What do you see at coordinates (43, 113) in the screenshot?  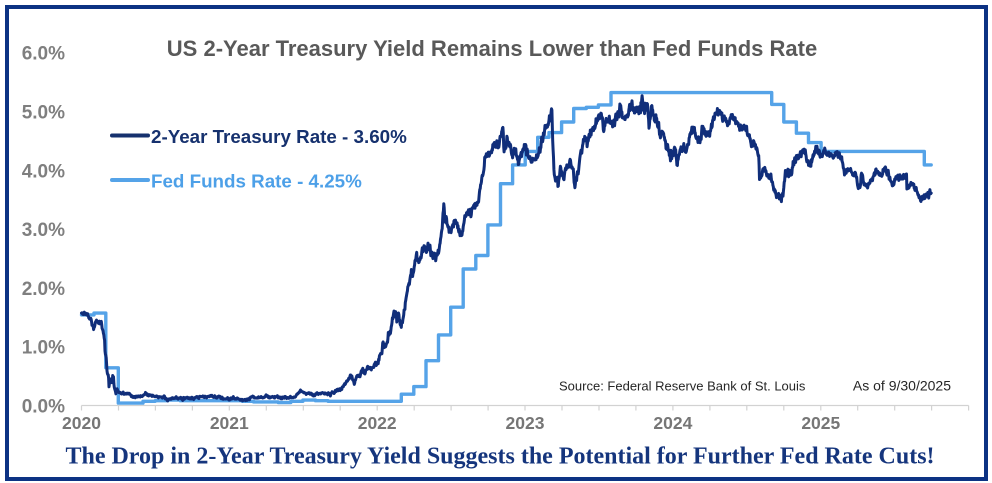 I see `svg-text: 5.0%` at bounding box center [43, 113].